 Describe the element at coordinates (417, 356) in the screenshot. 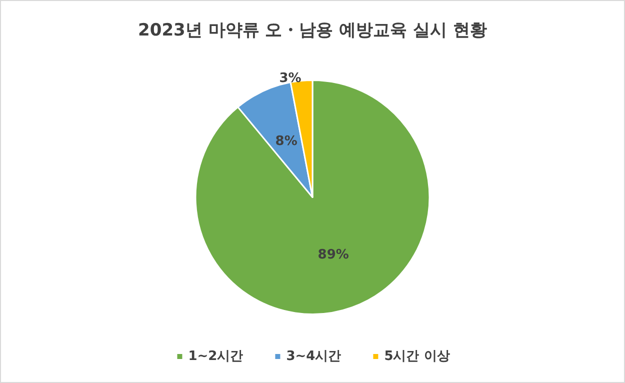

I see `legend-label: 5시간 이상` at that location.